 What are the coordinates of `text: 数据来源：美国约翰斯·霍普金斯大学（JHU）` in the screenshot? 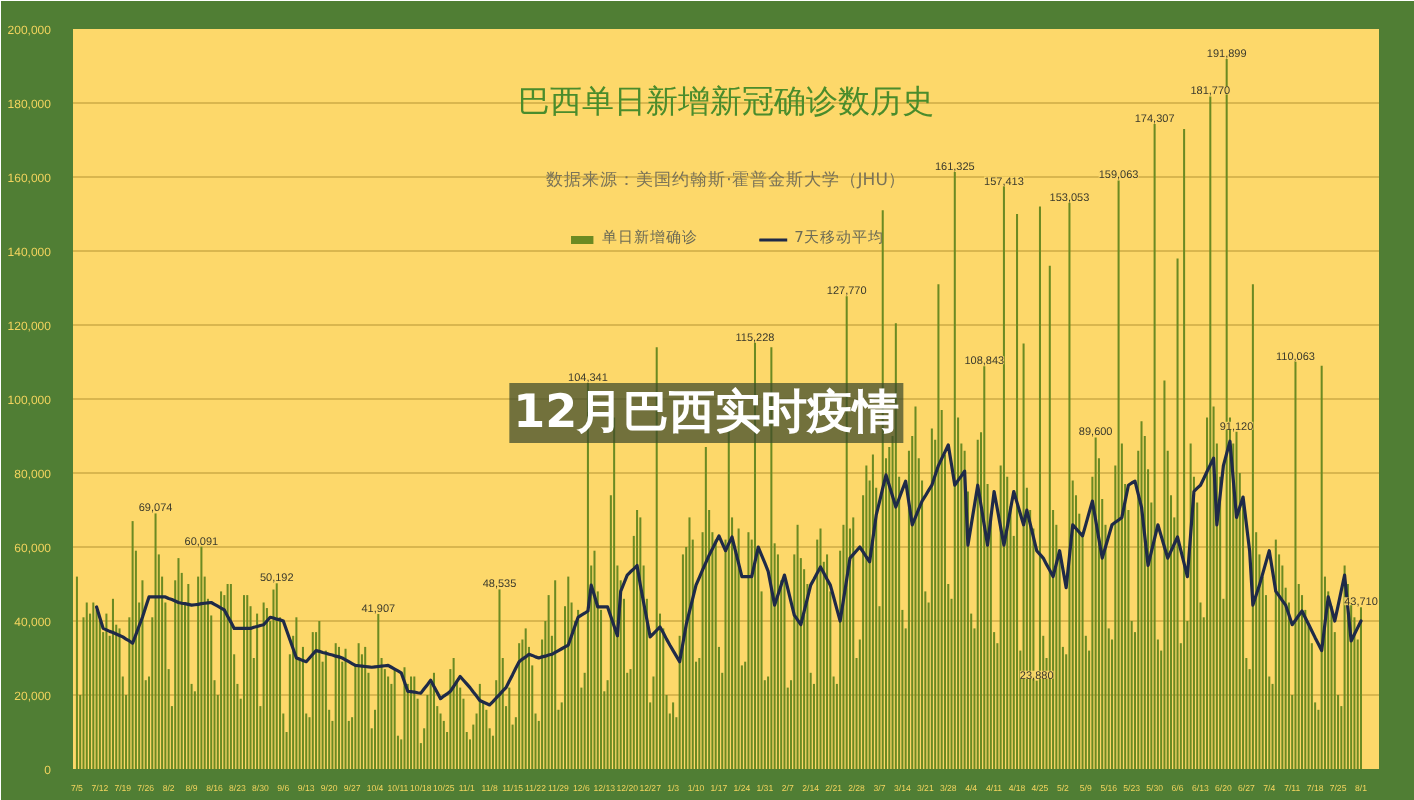 It's located at (726, 180).